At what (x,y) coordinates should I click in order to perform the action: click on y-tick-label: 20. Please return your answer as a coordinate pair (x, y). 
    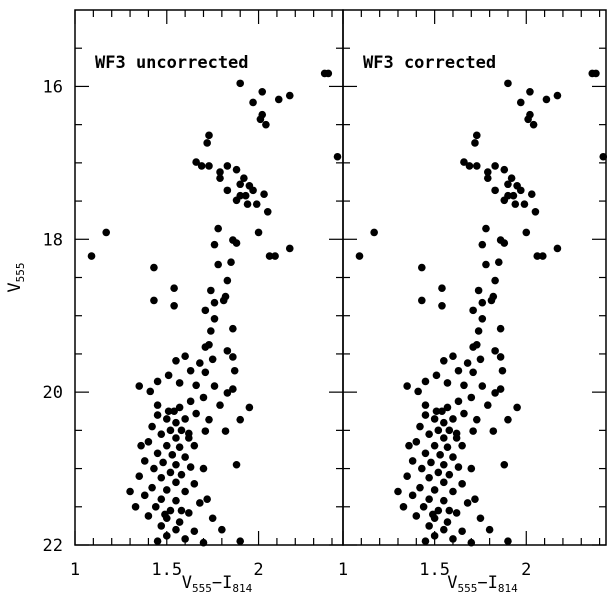
    Looking at the image, I should click on (53, 393).